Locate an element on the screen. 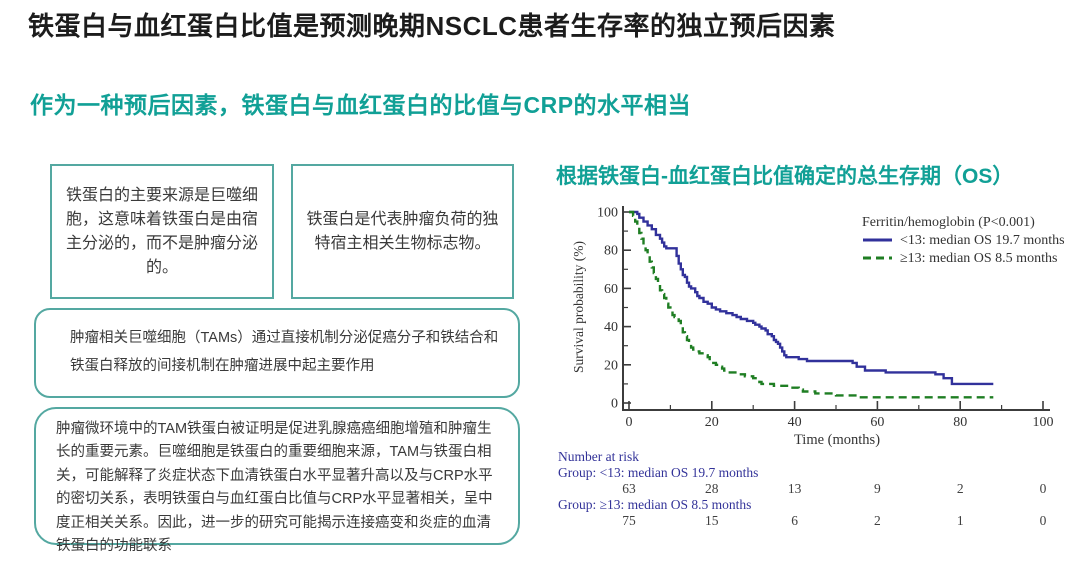 The width and height of the screenshot is (1080, 572). y-axis-label: Survival probability (%) is located at coordinates (578, 307).